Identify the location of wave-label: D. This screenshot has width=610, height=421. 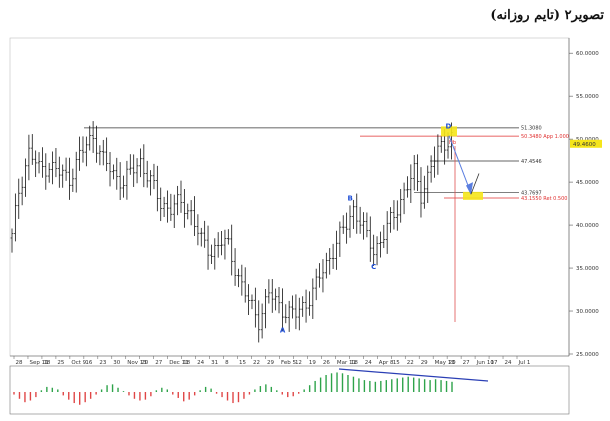
(449, 127).